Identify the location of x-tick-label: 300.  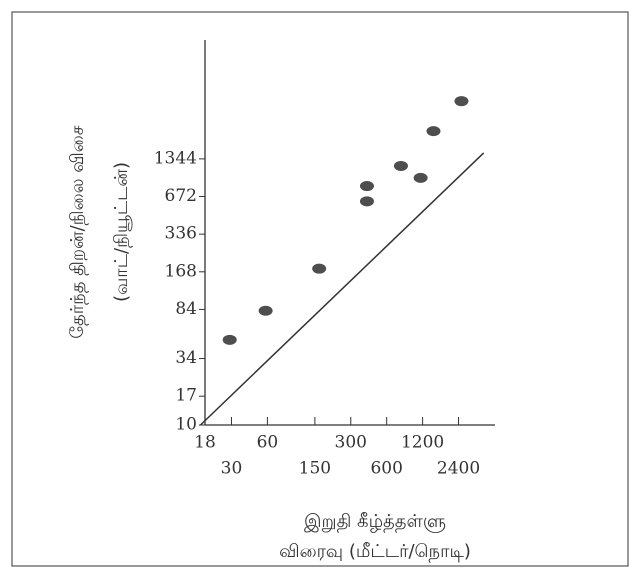
(351, 443).